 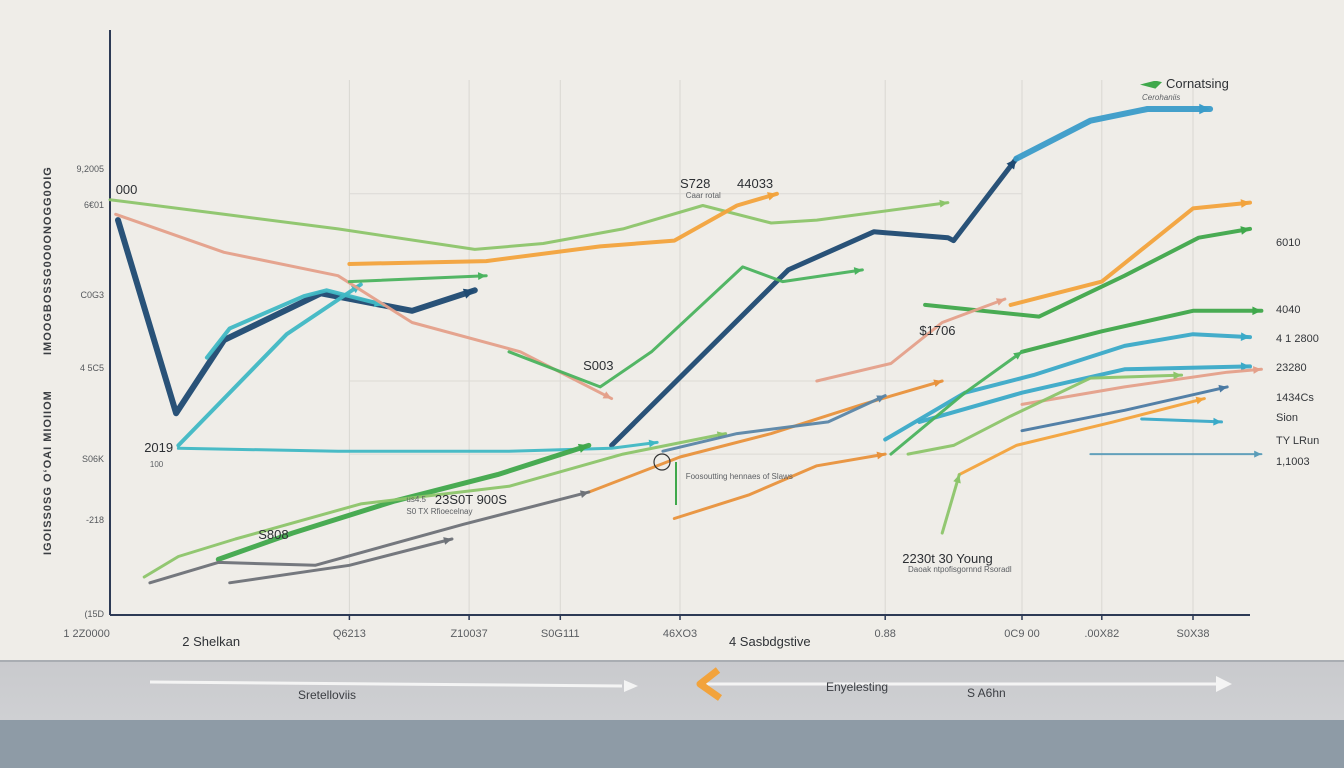 I want to click on series-line-green-light-top, so click(x=529, y=224).